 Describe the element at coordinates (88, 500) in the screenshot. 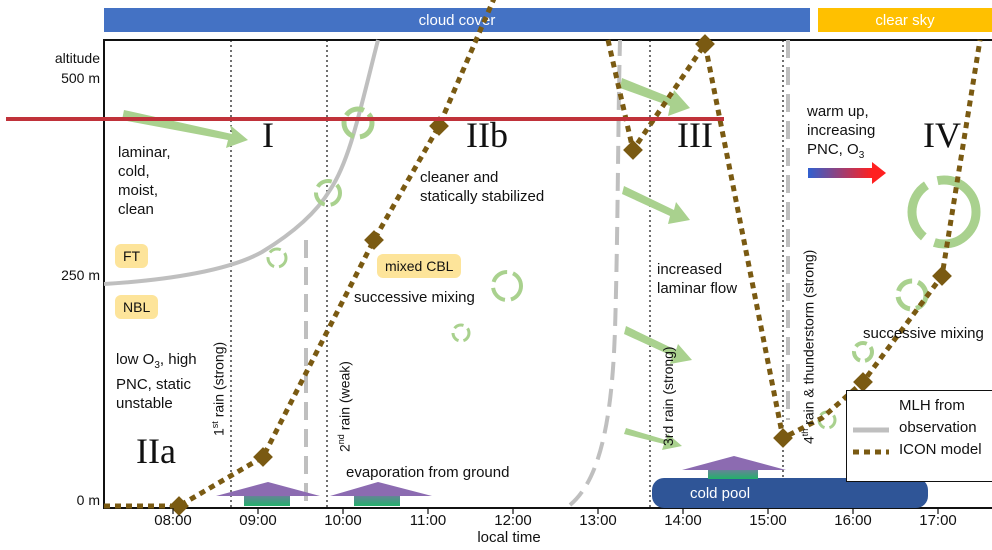

I see `y-tick-0: 0 m` at that location.